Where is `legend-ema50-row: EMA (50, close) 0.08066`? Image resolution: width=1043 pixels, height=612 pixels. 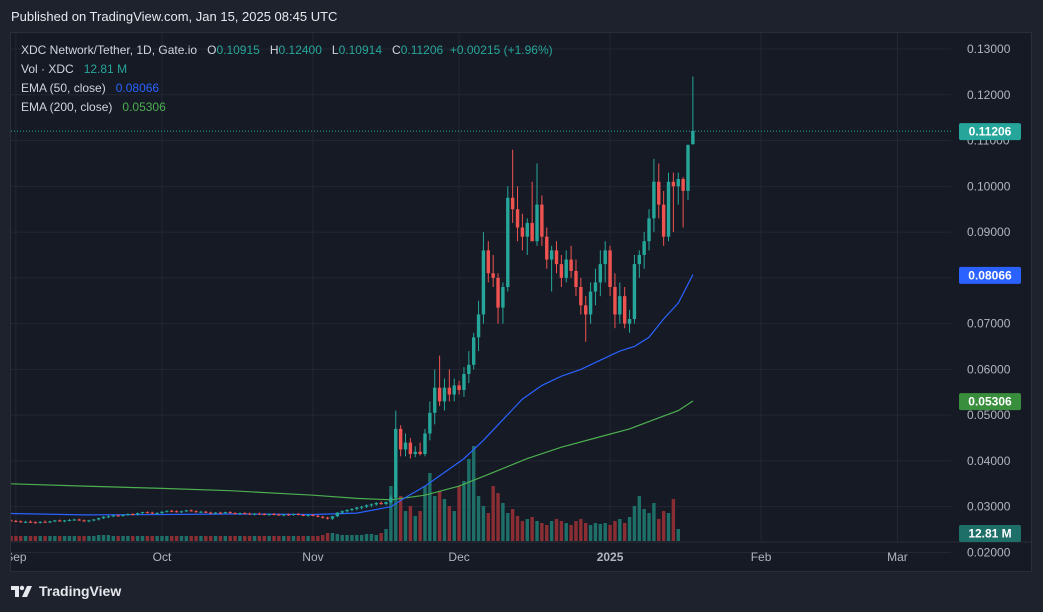
legend-ema50-row: EMA (50, close) 0.08066 is located at coordinates (287, 88).